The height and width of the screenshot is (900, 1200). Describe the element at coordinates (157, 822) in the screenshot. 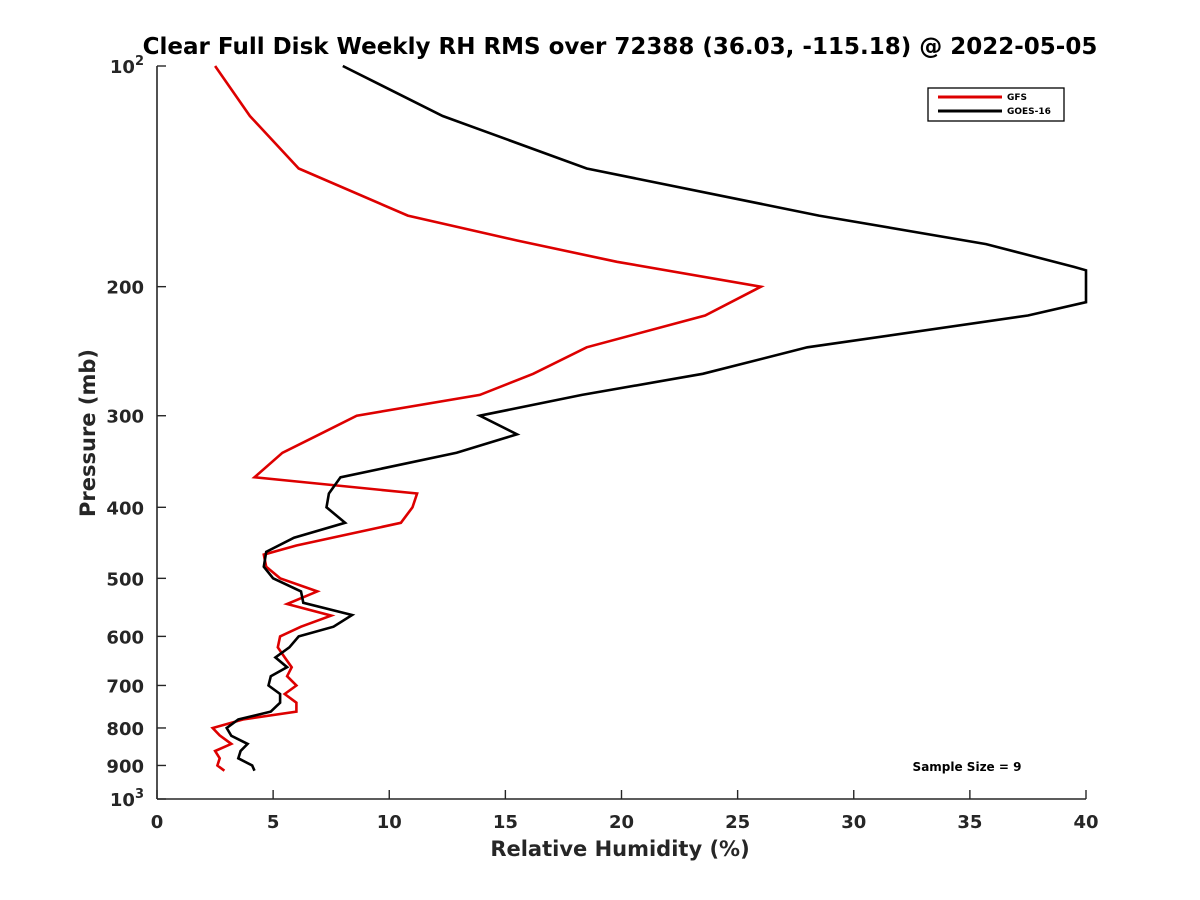

I see `x-tick-label: 0` at that location.